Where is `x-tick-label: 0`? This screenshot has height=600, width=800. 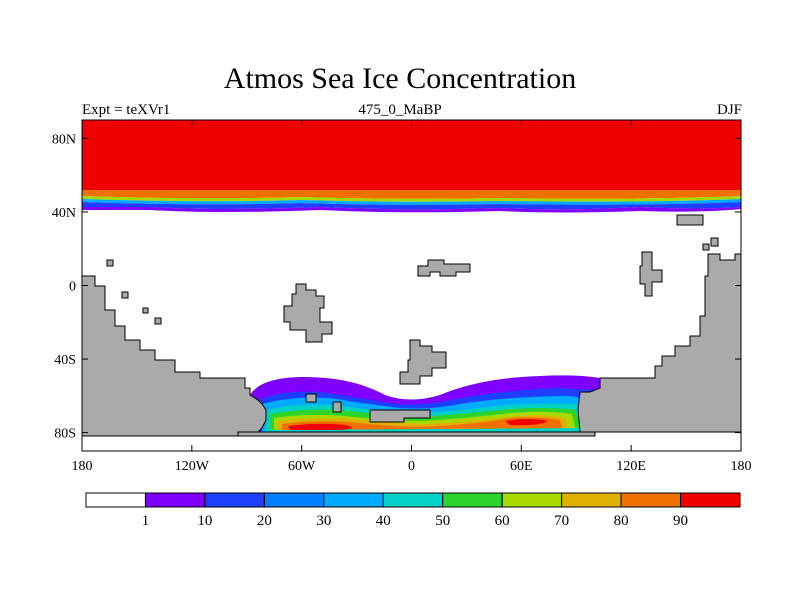 x-tick-label: 0 is located at coordinates (411, 466).